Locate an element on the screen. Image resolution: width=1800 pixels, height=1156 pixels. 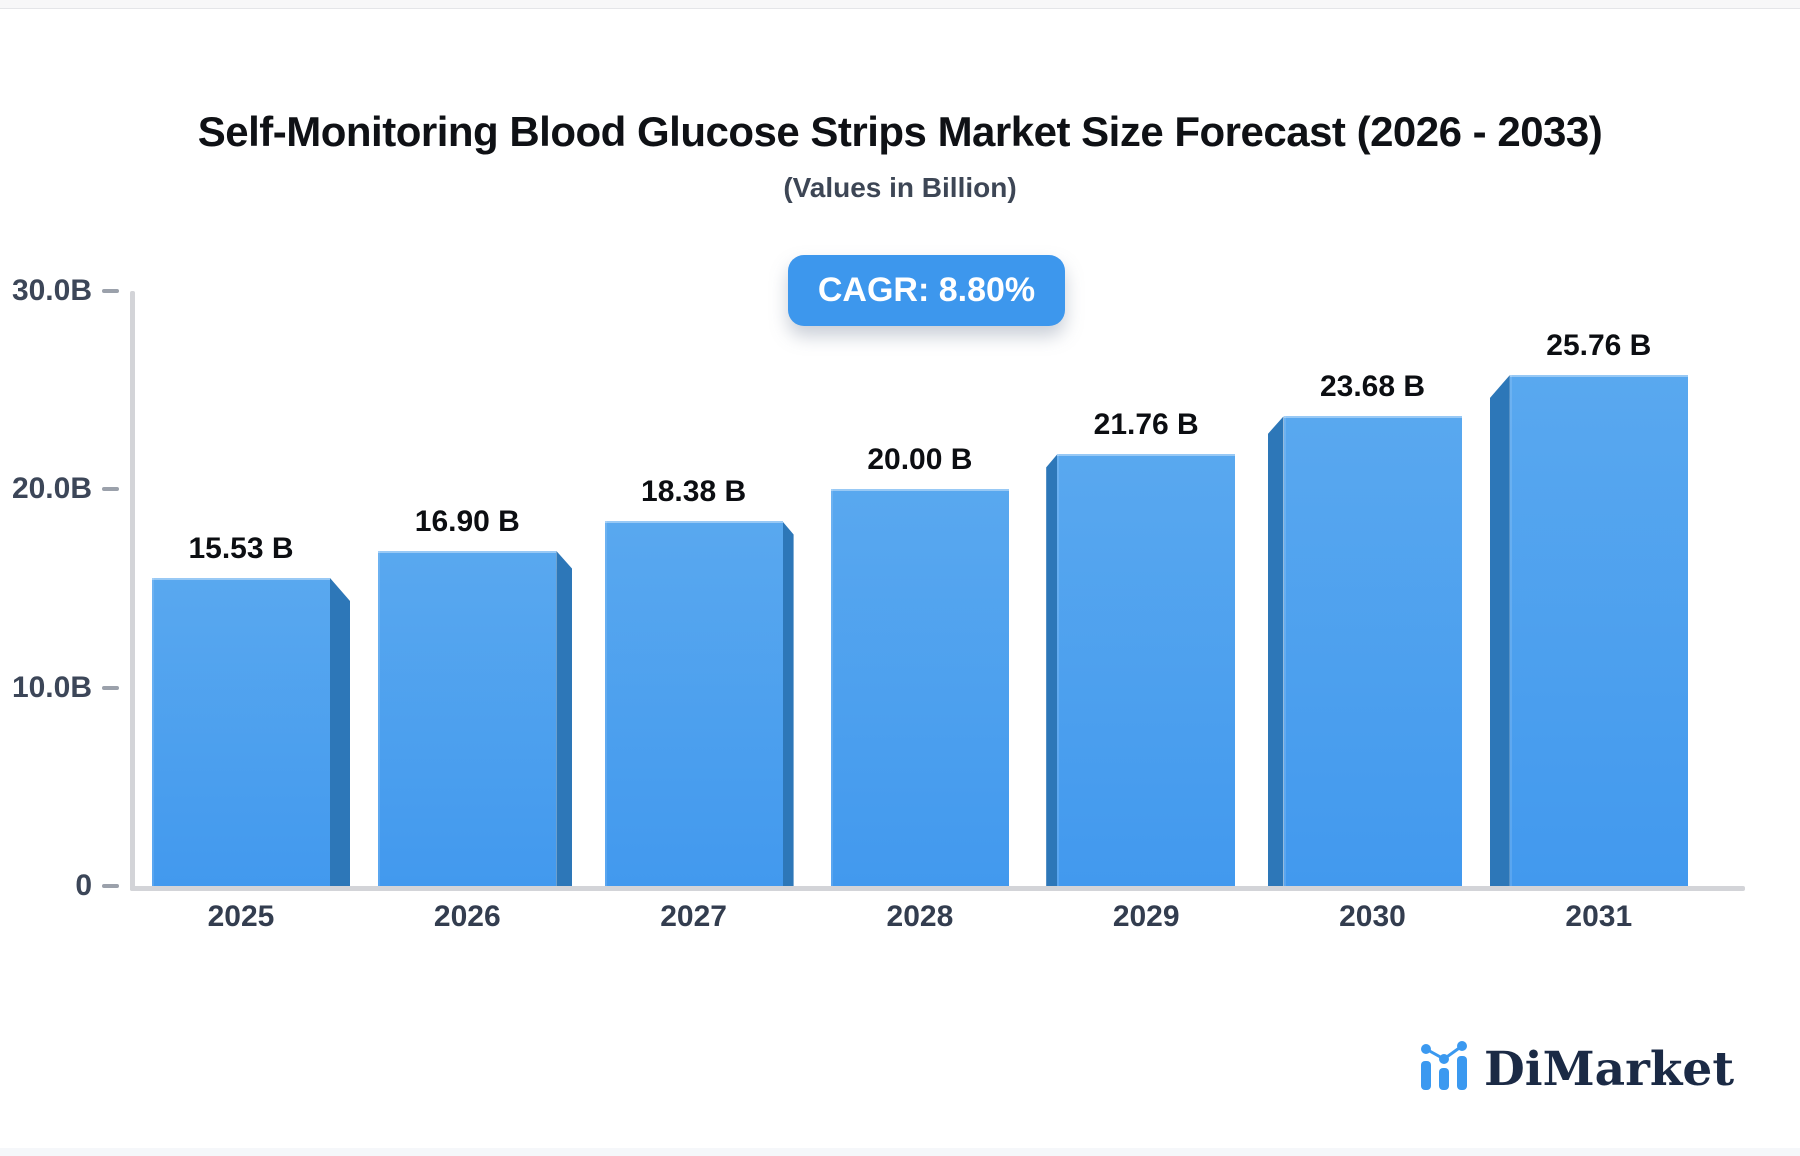
chart-subtitle: (Values in Billion) is located at coordinates (900, 187).